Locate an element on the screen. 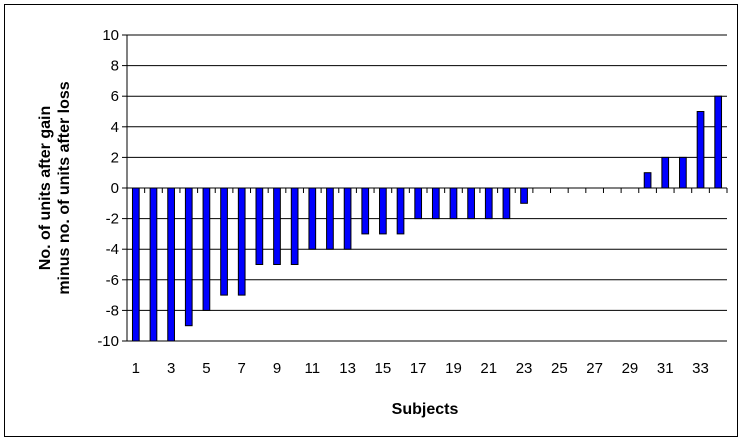  y-tick-labels: -10 -8 -6 -4 -2 0 2 4 6 8 10 is located at coordinates (108, 188).